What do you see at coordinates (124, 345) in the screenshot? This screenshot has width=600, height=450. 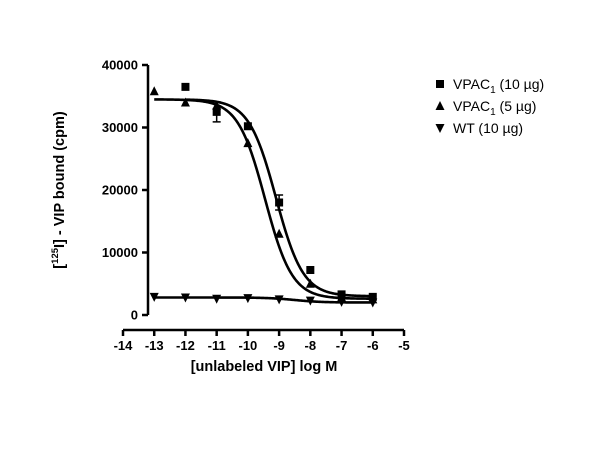 I see `x-tick-label: -14` at bounding box center [124, 345].